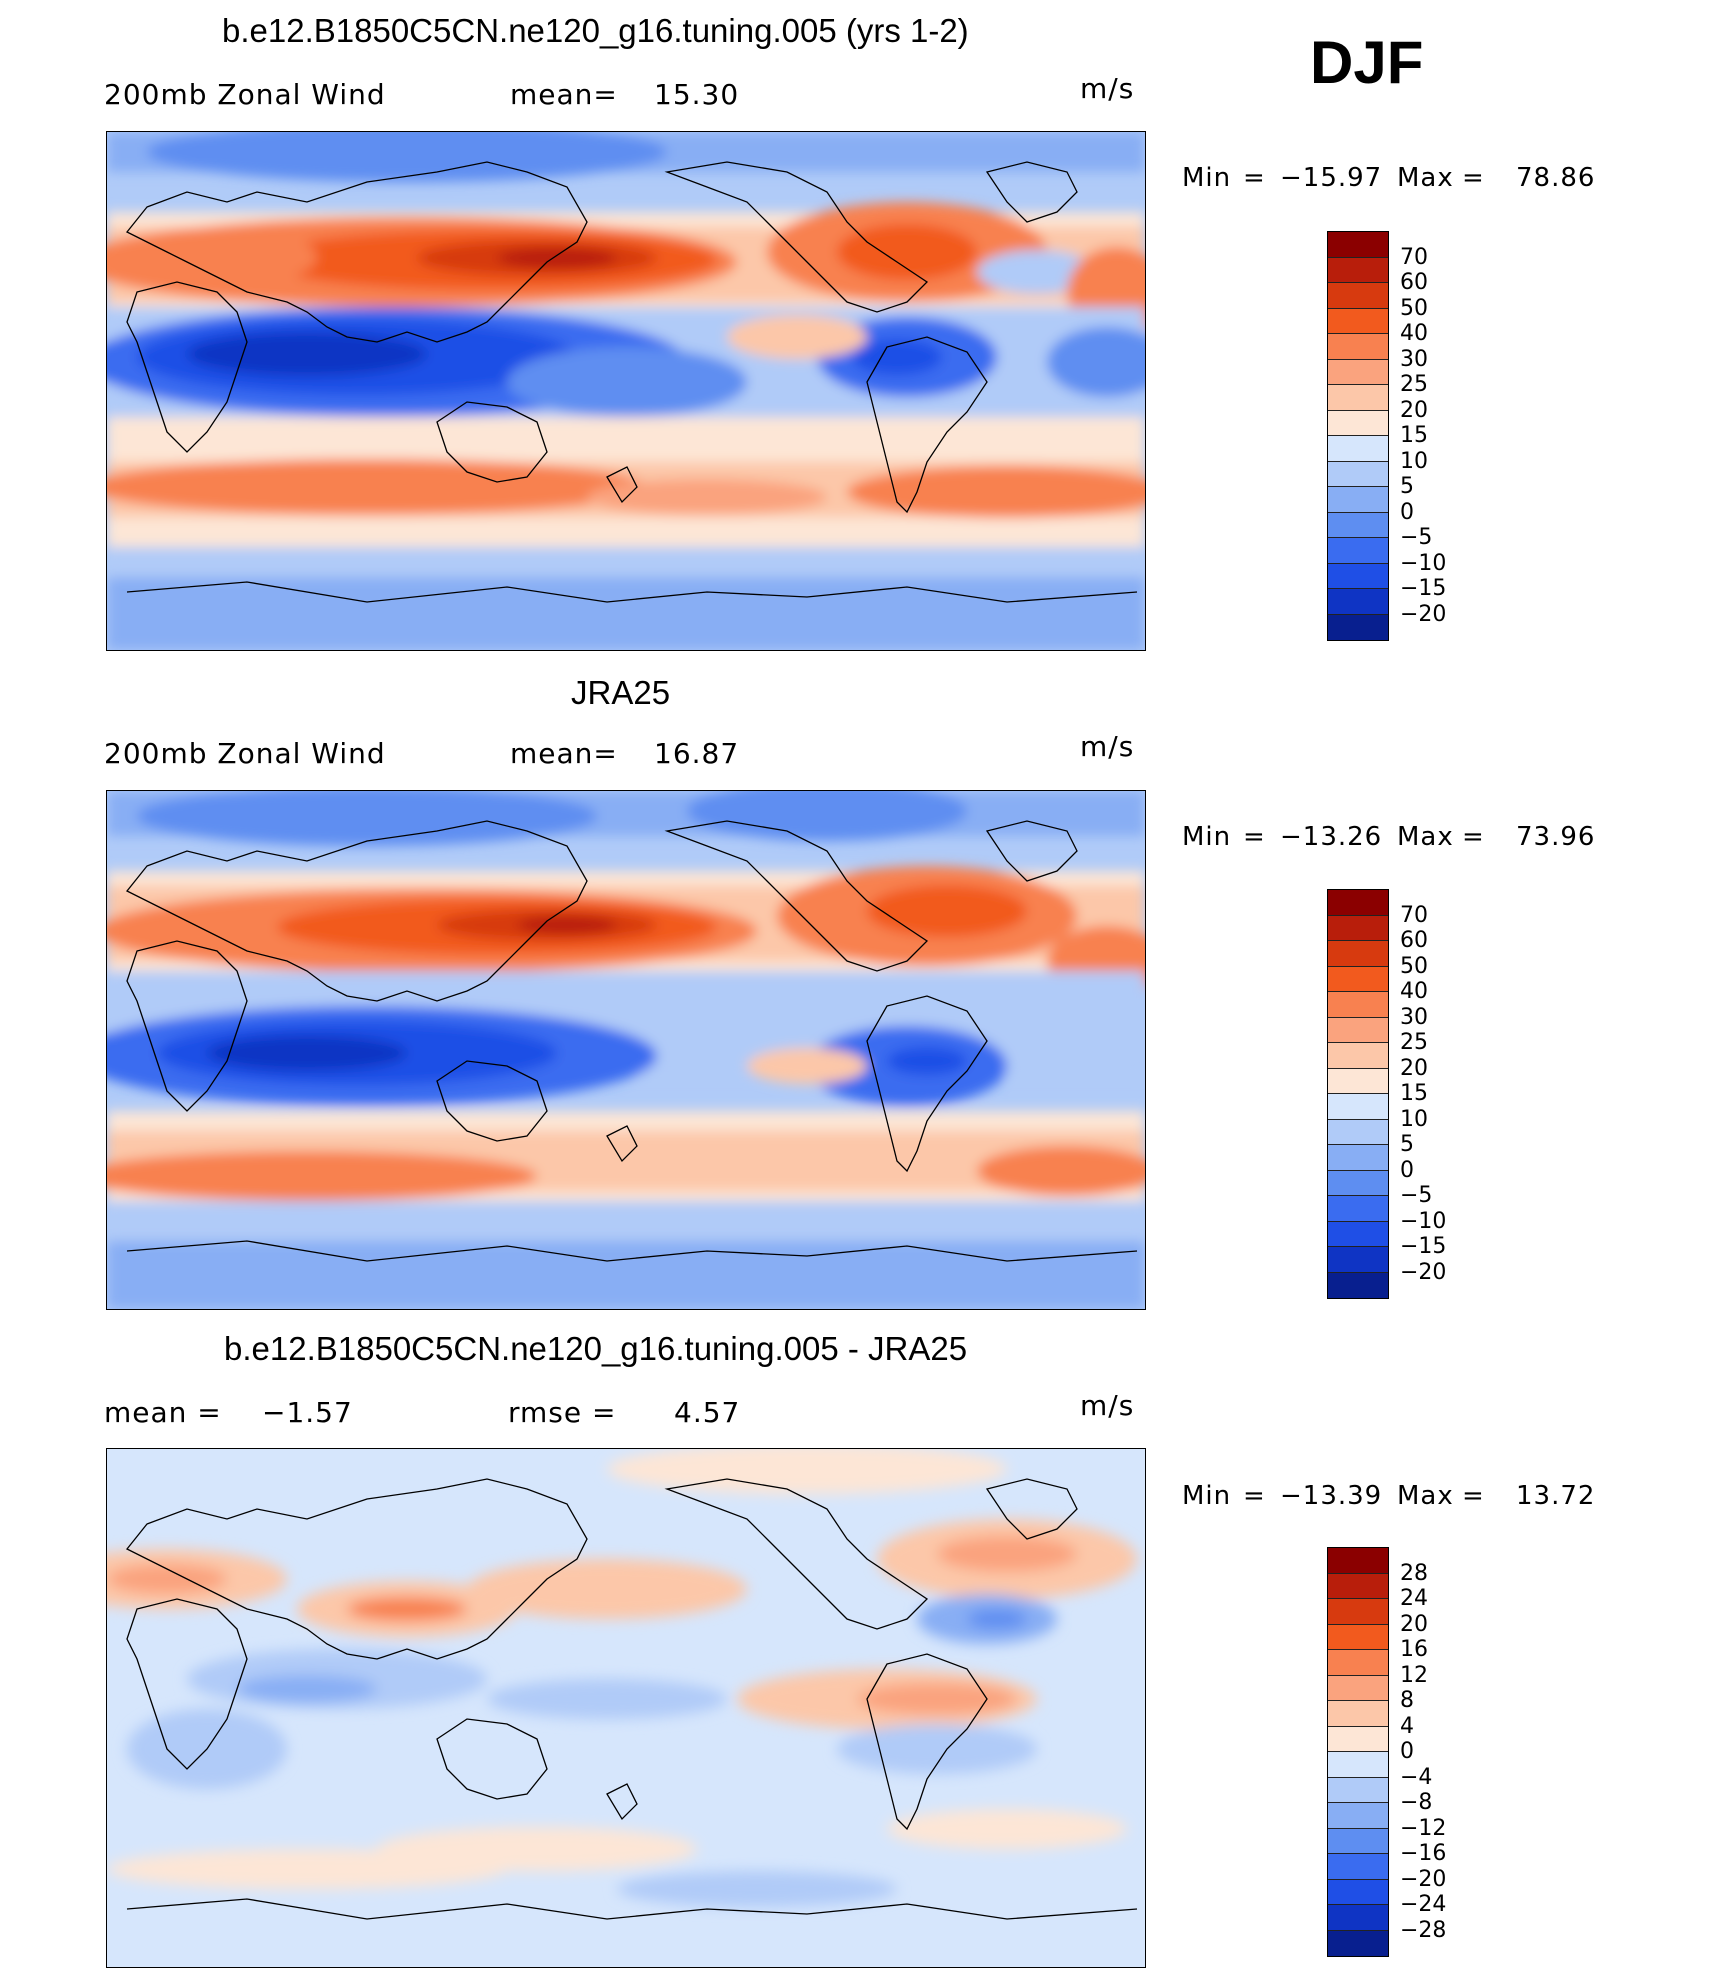  Describe the element at coordinates (1423, 1221) in the screenshot. I see `colorbar-tick-label: −10` at that location.